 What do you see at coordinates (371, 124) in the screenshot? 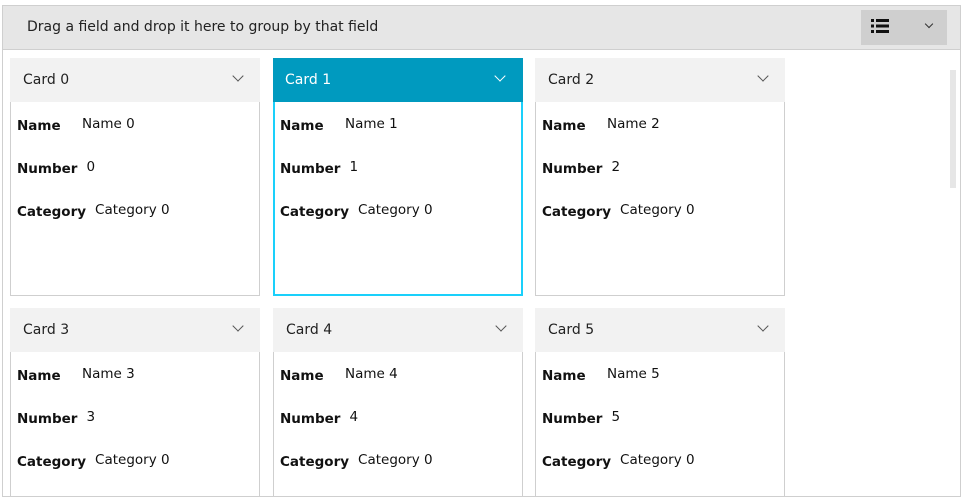
I see `field-value: Name 1` at bounding box center [371, 124].